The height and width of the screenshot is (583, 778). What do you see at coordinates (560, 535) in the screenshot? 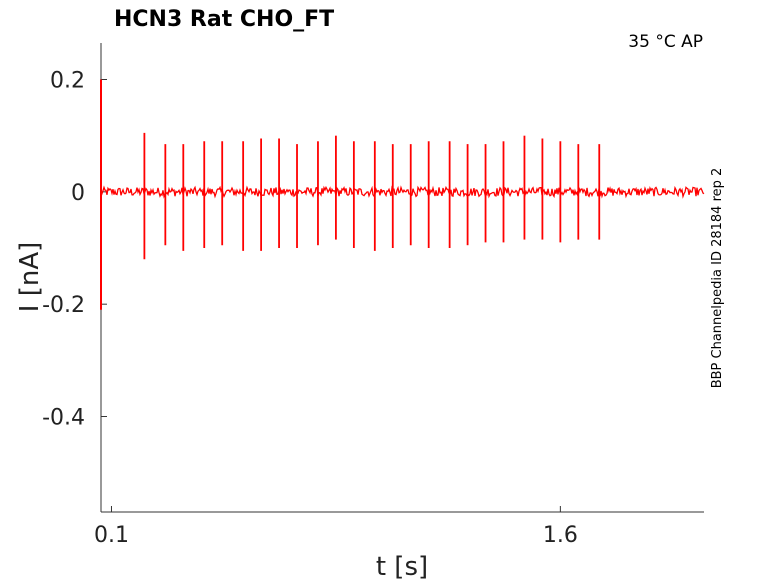
I see `x-tick-label: 1.6` at bounding box center [560, 535].